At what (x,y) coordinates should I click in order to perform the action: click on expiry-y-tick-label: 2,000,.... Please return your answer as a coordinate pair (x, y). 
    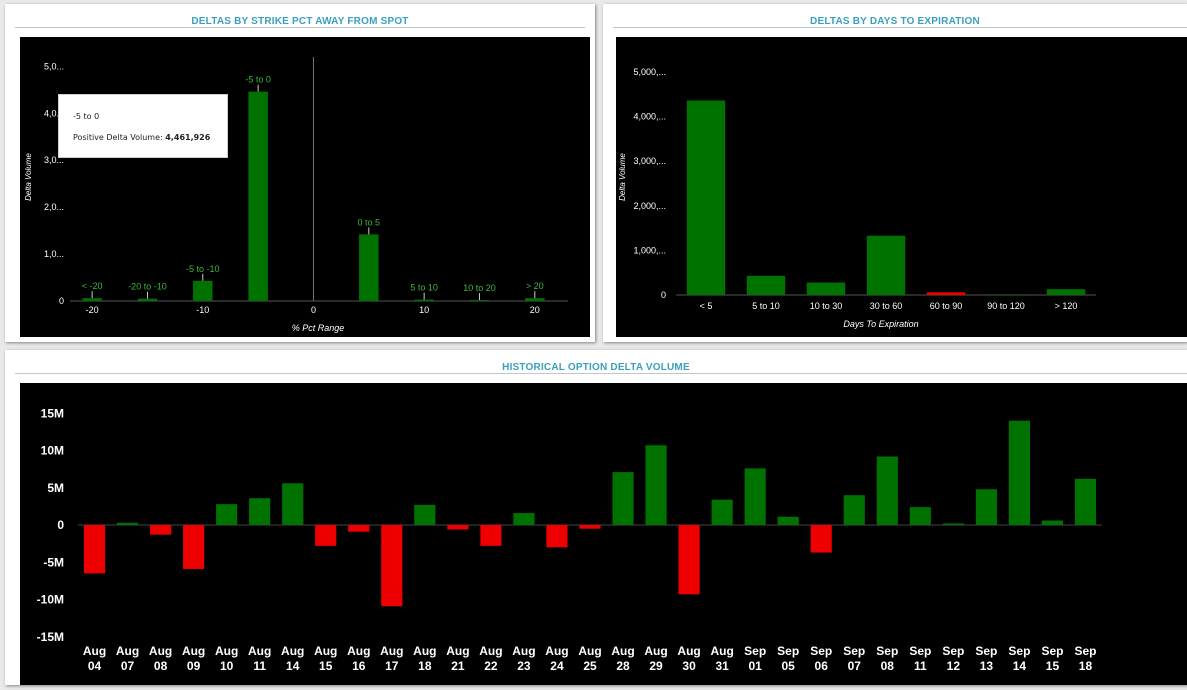
    Looking at the image, I should click on (649, 206).